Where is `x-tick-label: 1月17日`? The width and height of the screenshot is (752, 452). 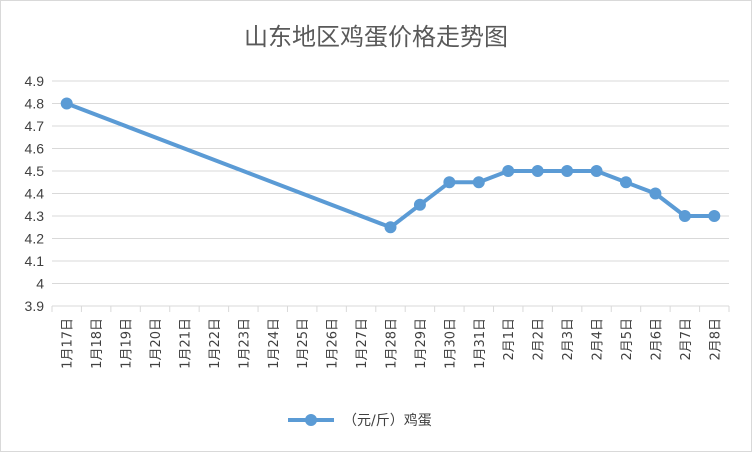
x-tick-label: 1月17日 is located at coordinates (68, 343).